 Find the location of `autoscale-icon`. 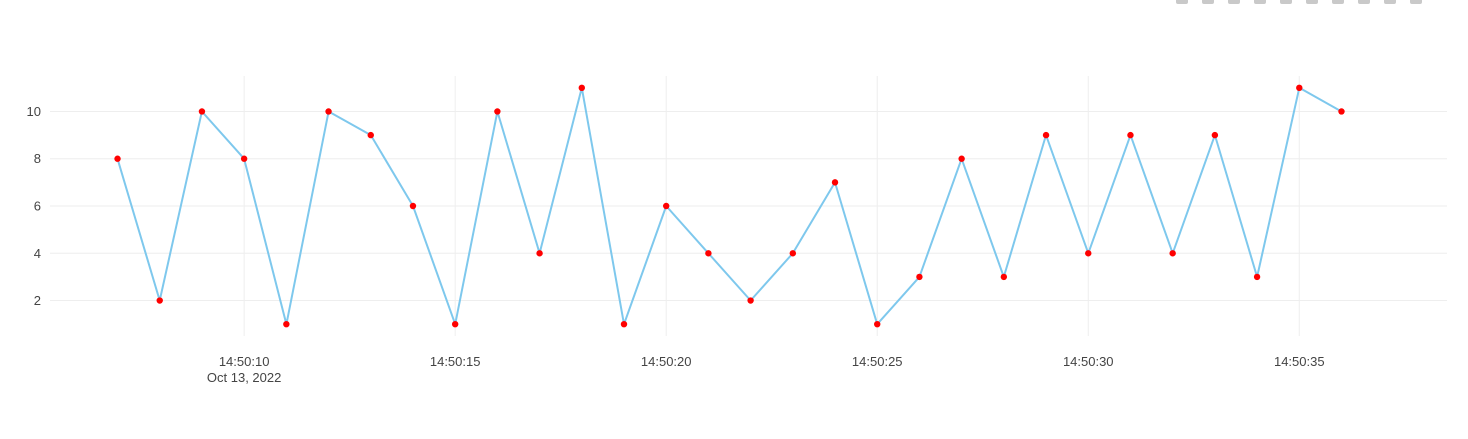

autoscale-icon is located at coordinates (1364, 2).